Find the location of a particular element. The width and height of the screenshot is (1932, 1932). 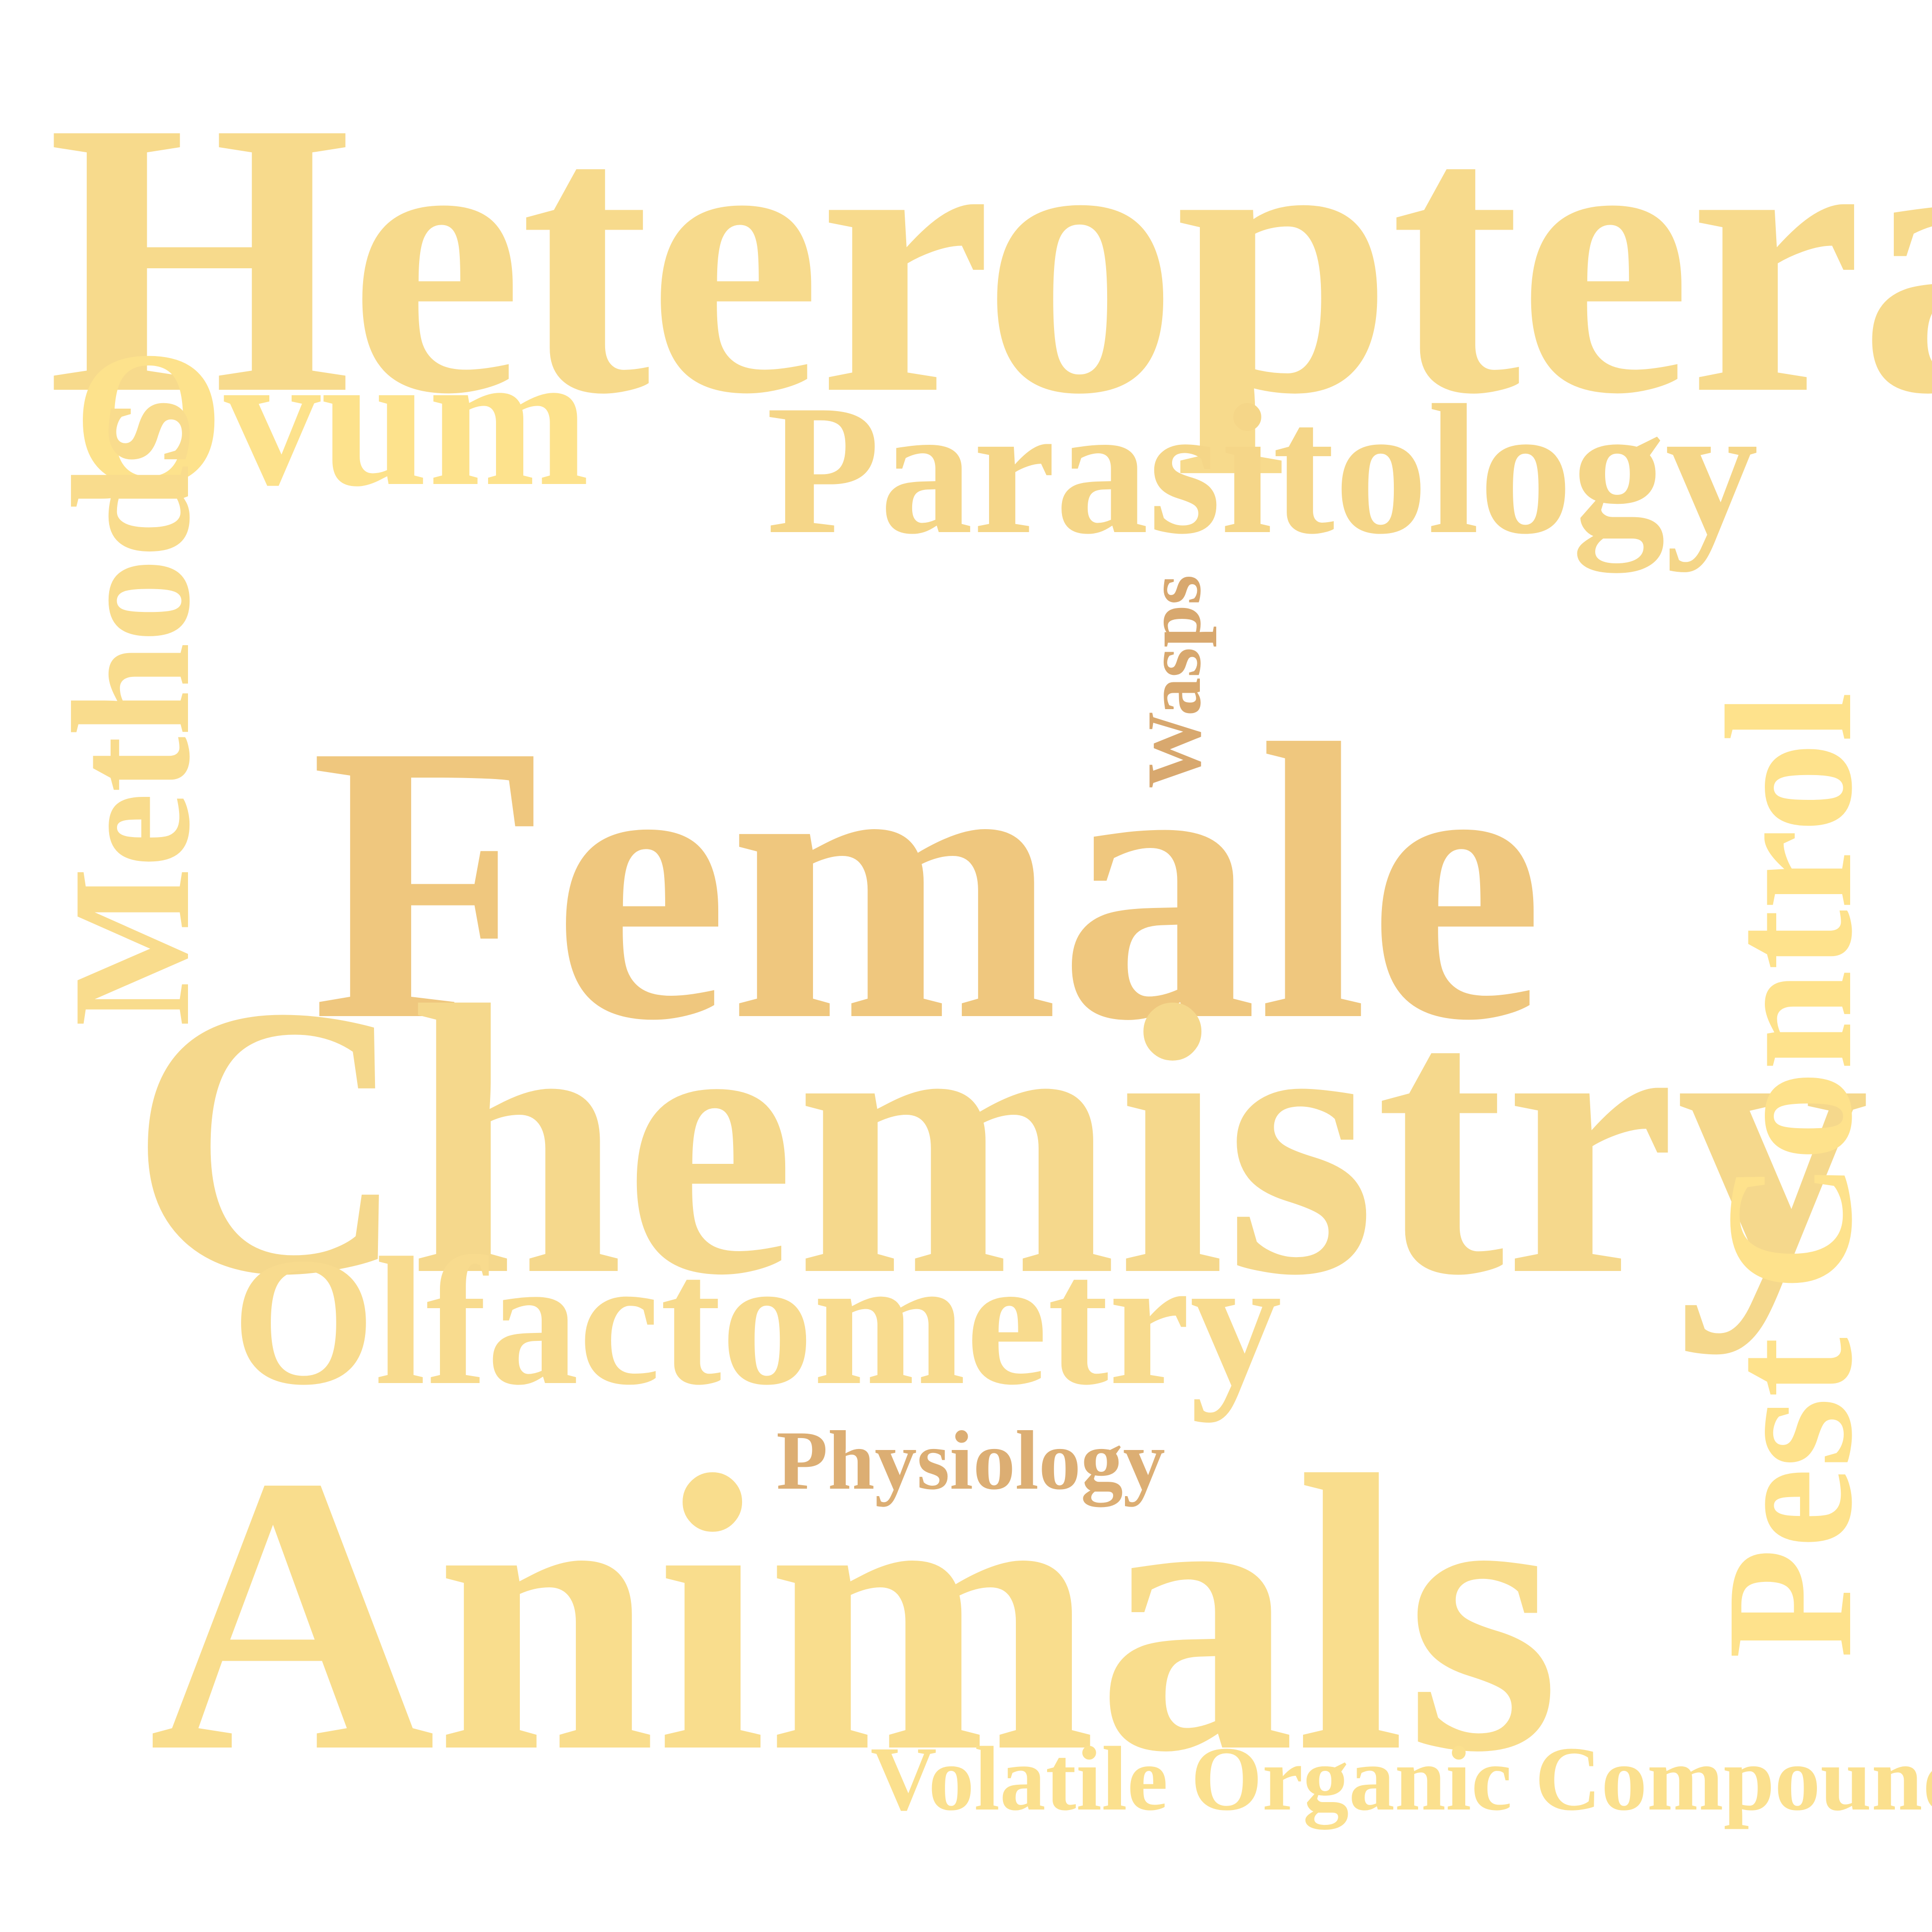

word-pest-control: Pest Control is located at coordinates (1789, 1175).